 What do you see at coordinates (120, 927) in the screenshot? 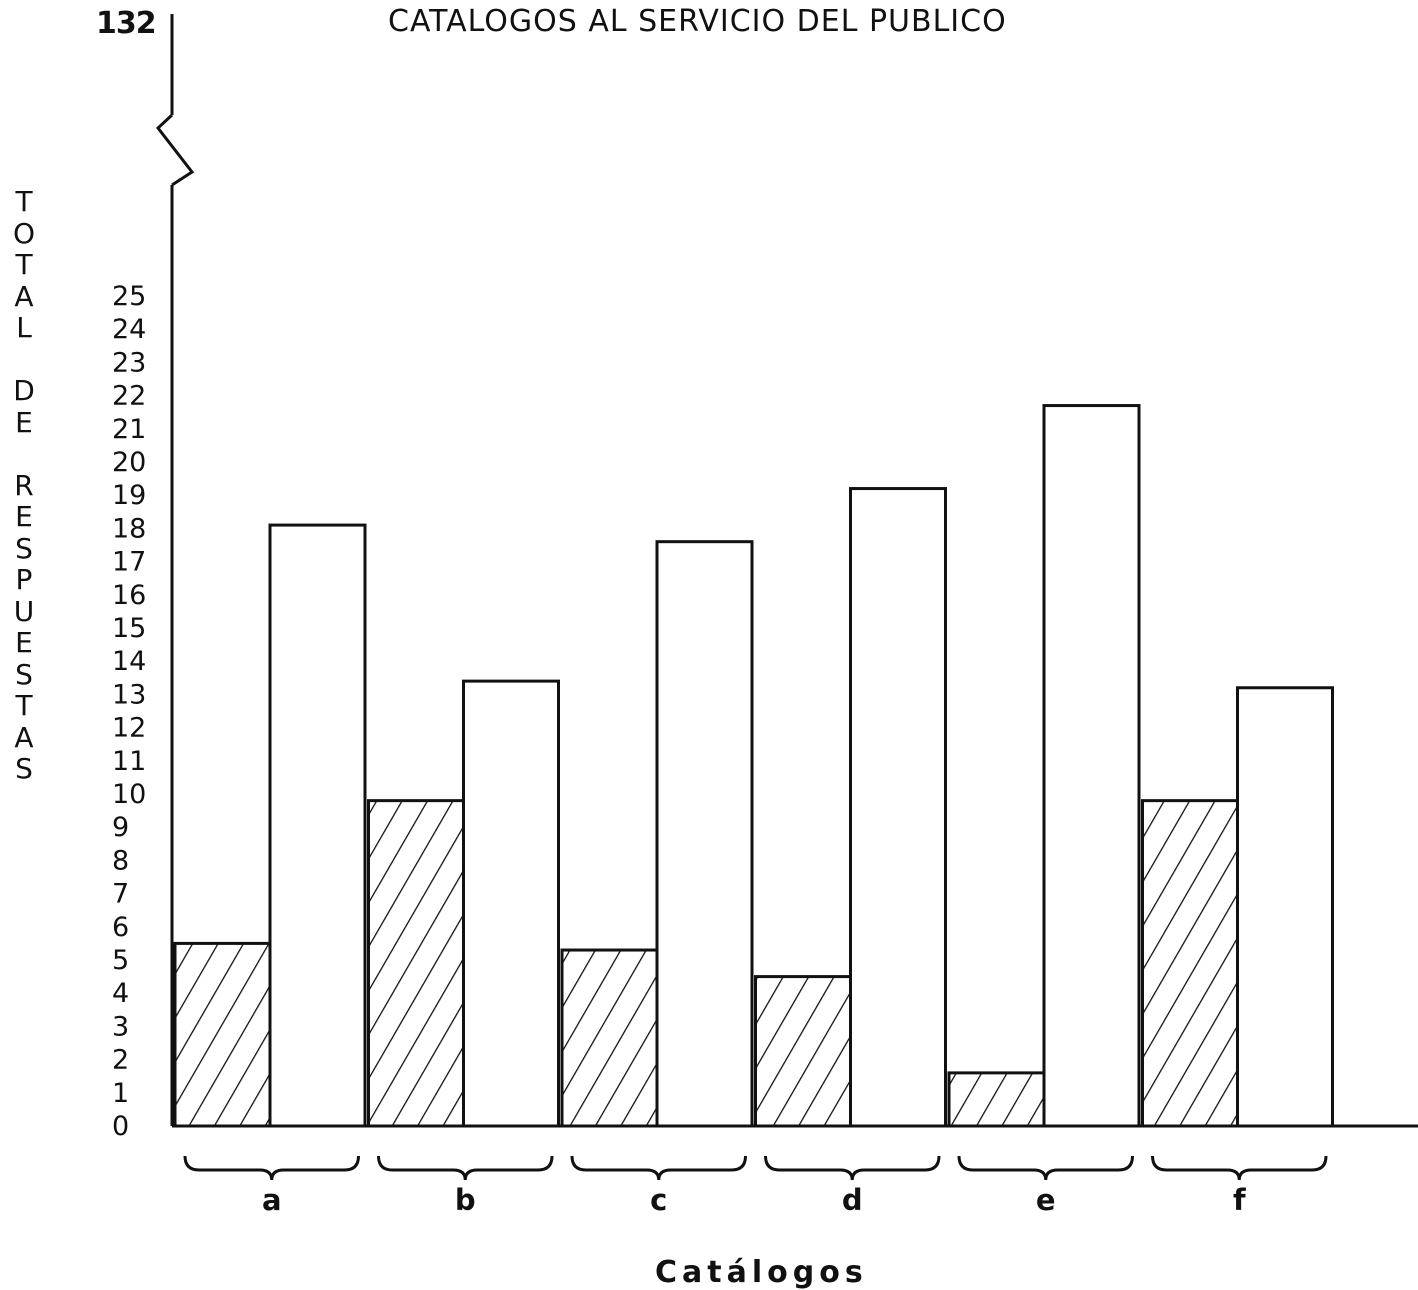
I see `y-tick-label: 6` at bounding box center [120, 927].